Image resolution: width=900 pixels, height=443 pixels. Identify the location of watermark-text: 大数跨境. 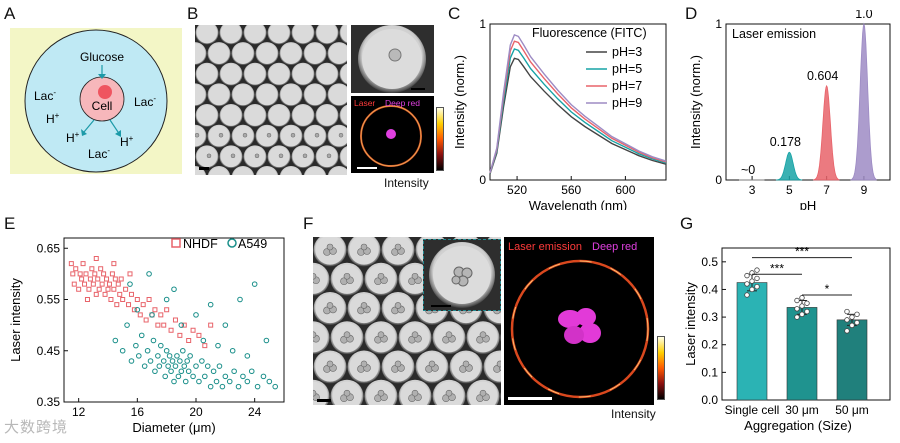
(36, 427).